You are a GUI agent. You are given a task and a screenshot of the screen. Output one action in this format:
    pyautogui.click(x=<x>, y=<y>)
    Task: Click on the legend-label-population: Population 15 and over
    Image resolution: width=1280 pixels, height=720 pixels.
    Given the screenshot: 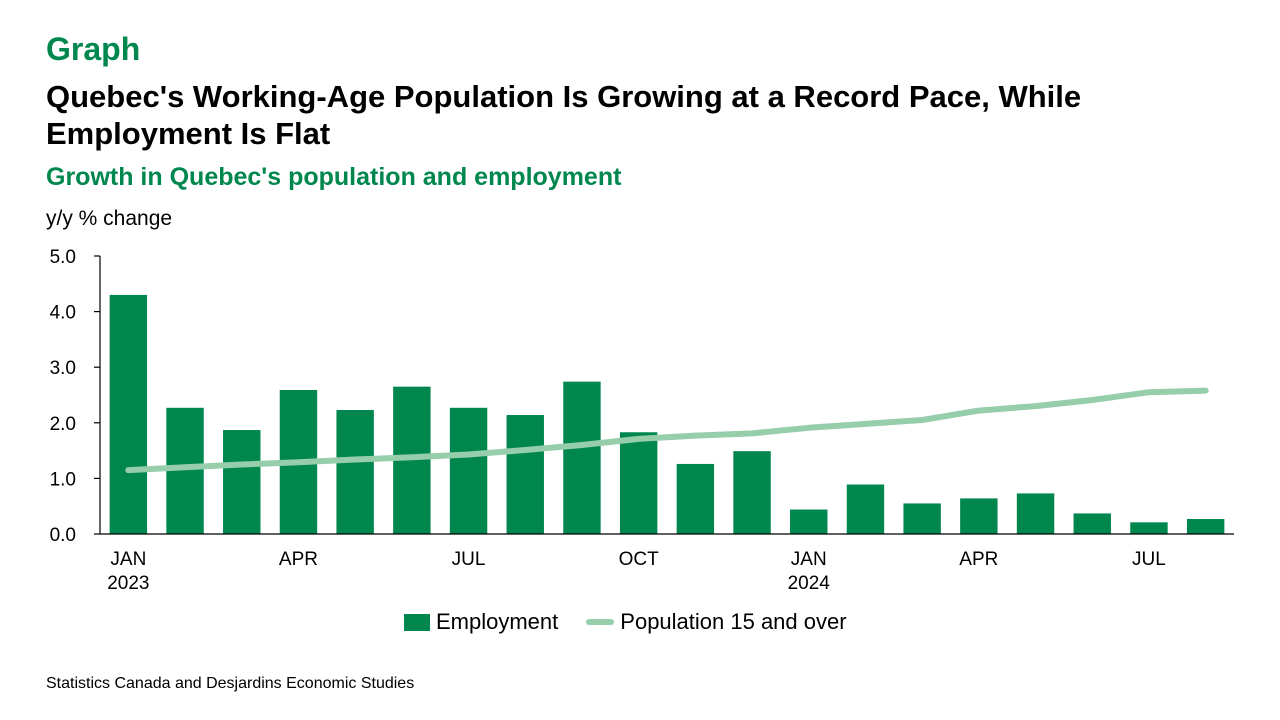 What is the action you would take?
    pyautogui.click(x=733, y=621)
    